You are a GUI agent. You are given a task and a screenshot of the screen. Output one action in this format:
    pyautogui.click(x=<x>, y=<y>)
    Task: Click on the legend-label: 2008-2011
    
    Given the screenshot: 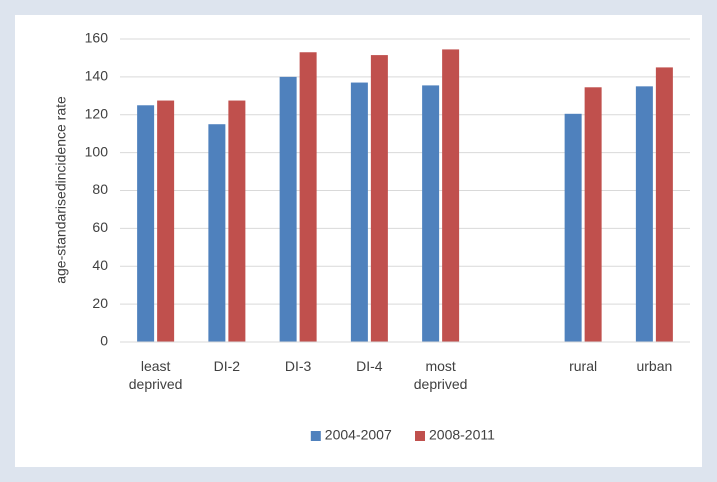 What is the action you would take?
    pyautogui.click(x=462, y=435)
    